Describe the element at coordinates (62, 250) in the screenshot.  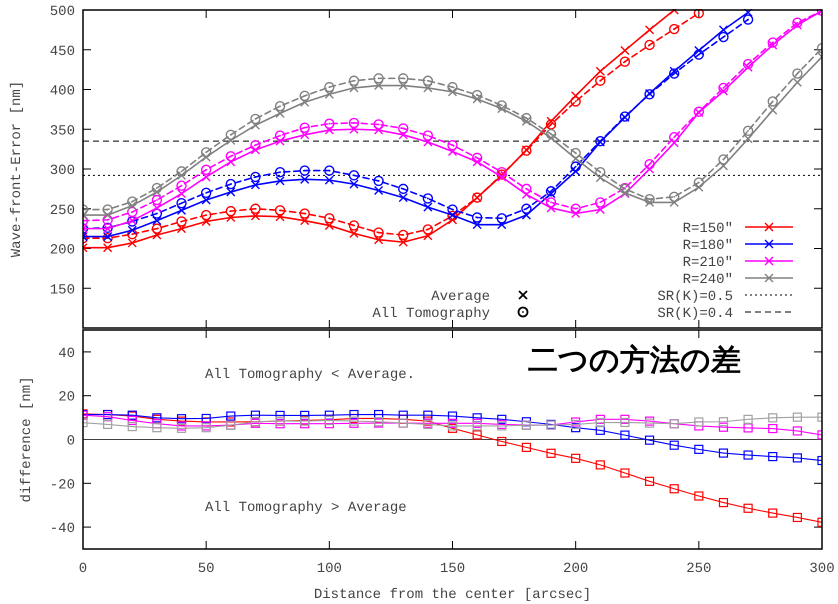
I see `y-tick-label: 200` at that location.